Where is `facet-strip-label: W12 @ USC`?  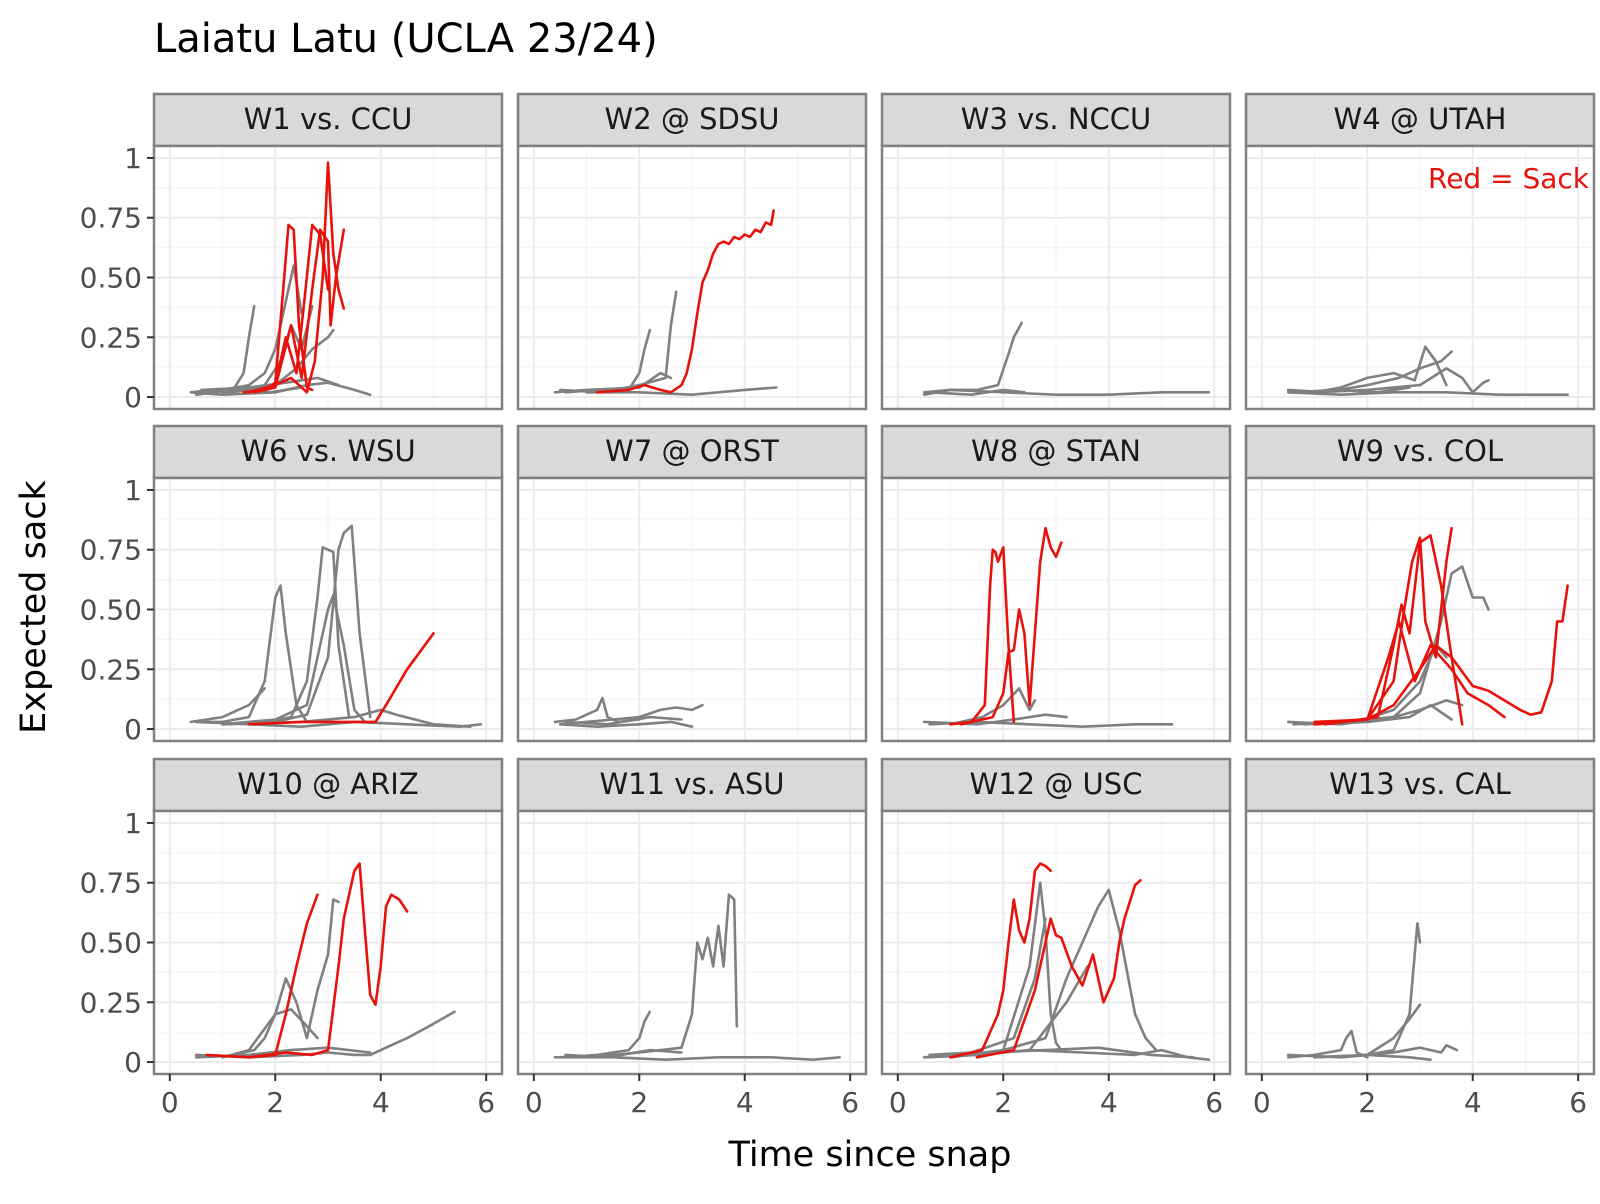
facet-strip-label: W12 @ USC is located at coordinates (1056, 784).